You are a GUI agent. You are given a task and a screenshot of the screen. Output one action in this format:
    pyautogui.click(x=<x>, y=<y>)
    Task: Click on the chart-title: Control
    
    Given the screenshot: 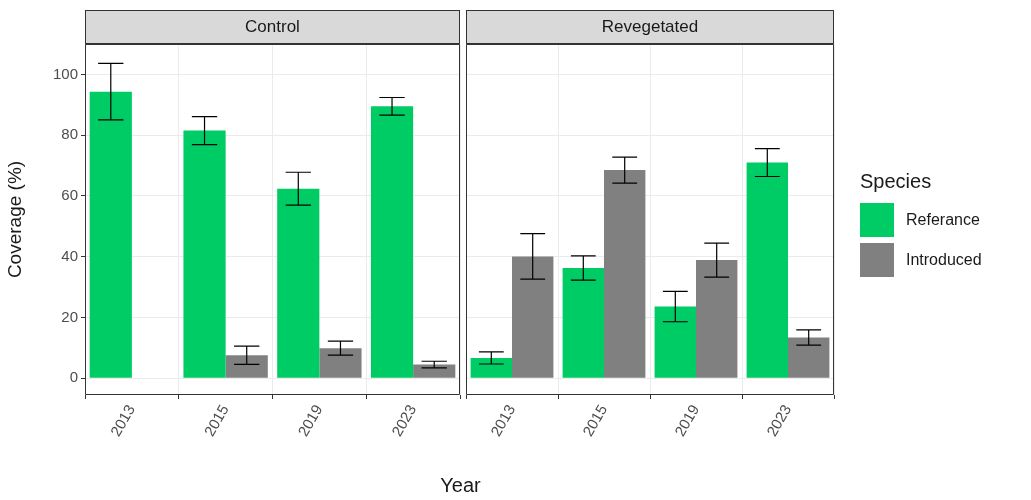 What is the action you would take?
    pyautogui.click(x=272, y=27)
    